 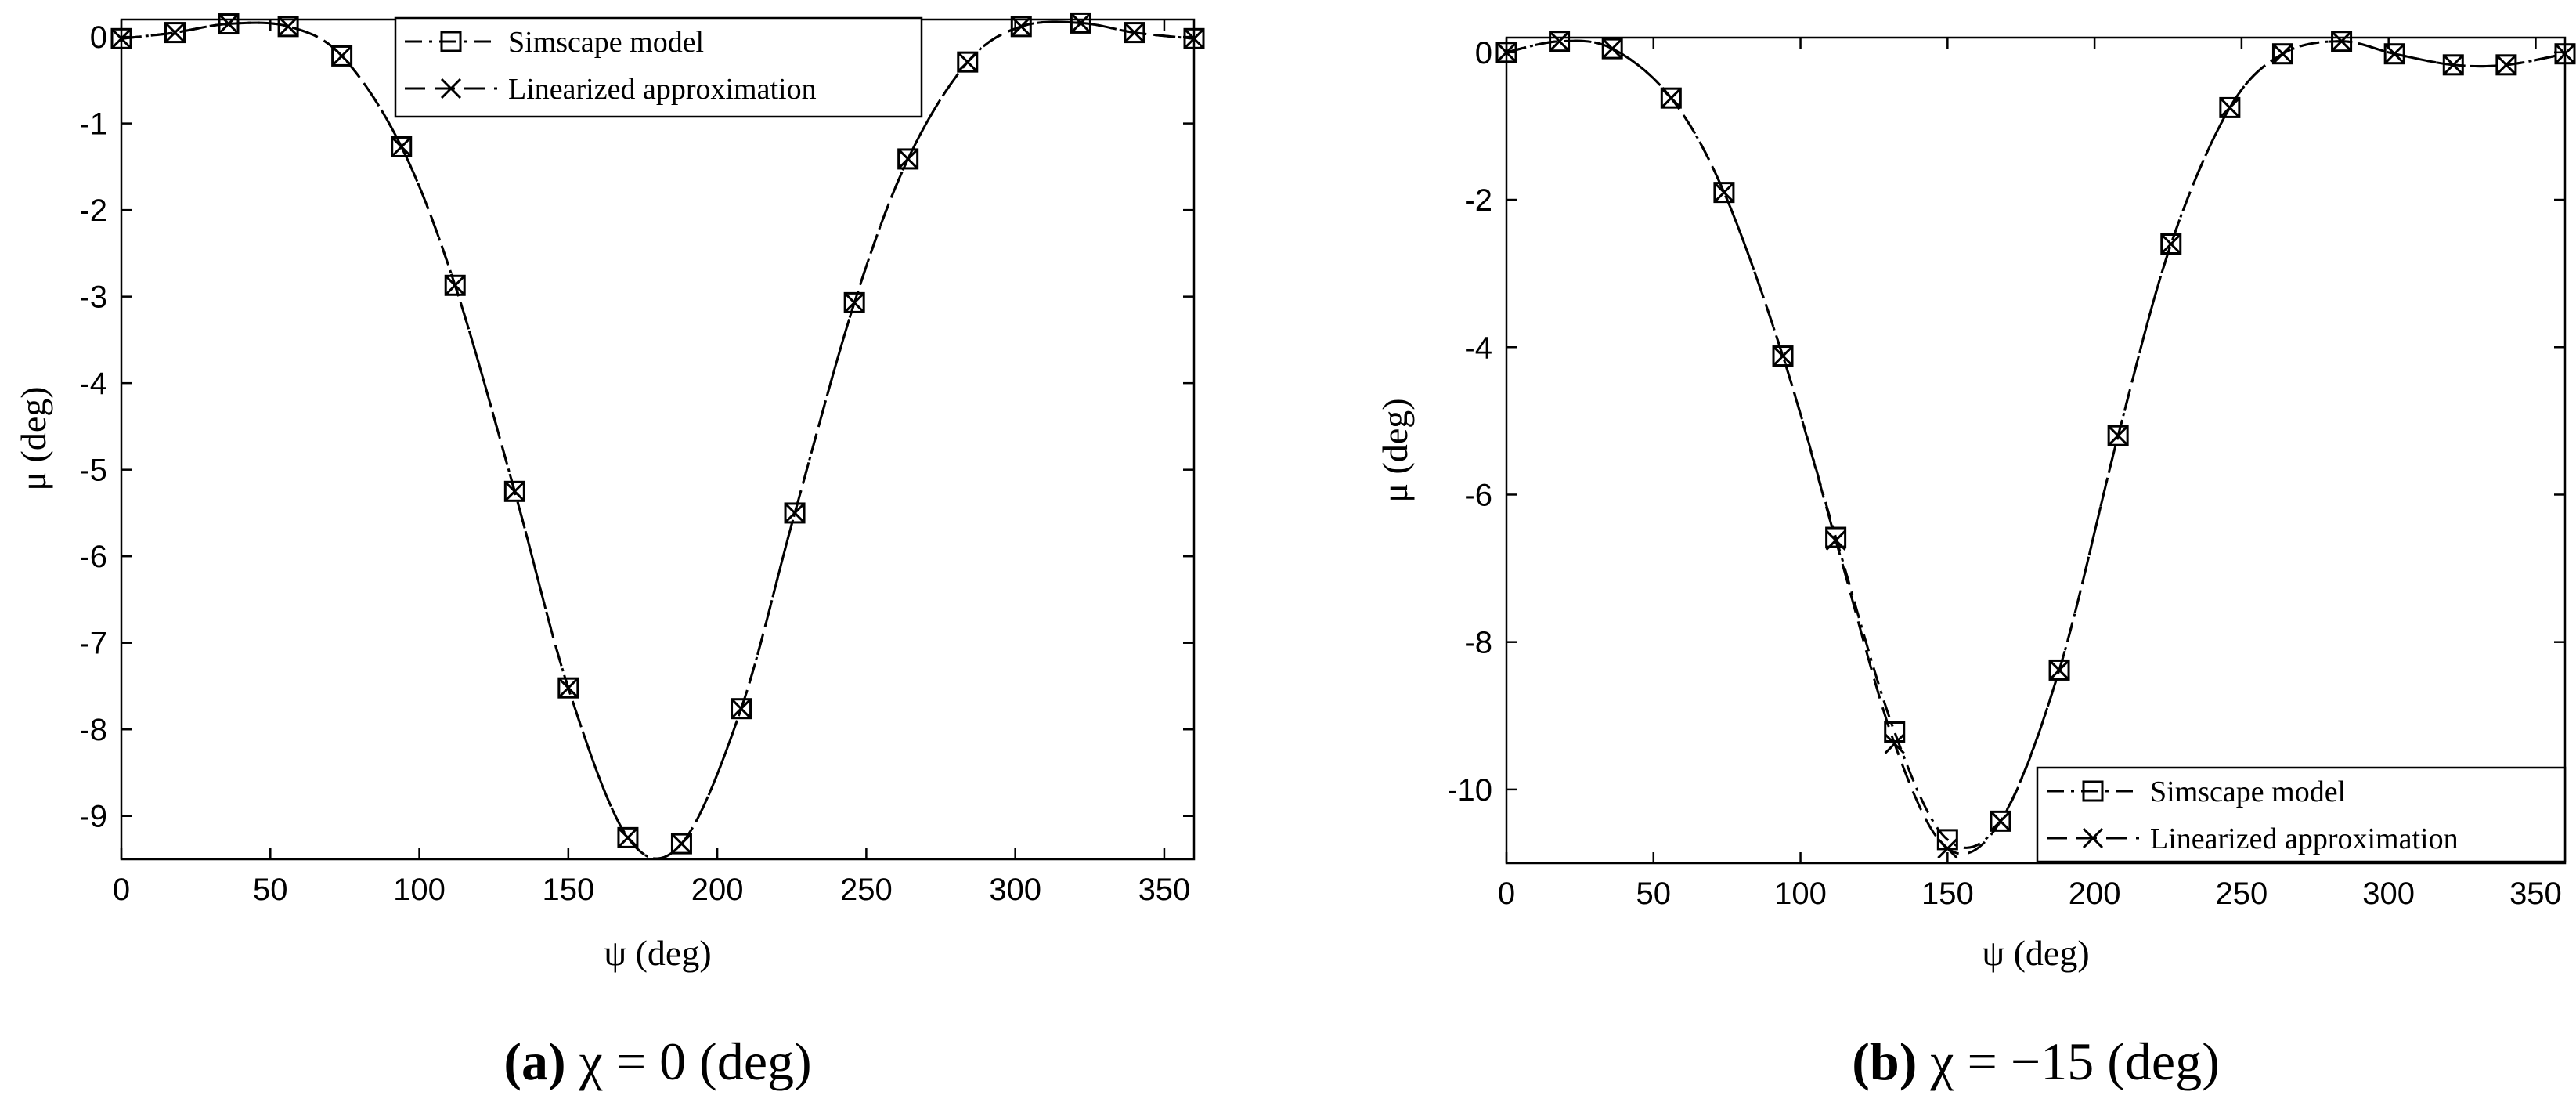 What do you see at coordinates (2074, 1061) in the screenshot?
I see `caption-text: χ = −15 (deg)` at bounding box center [2074, 1061].